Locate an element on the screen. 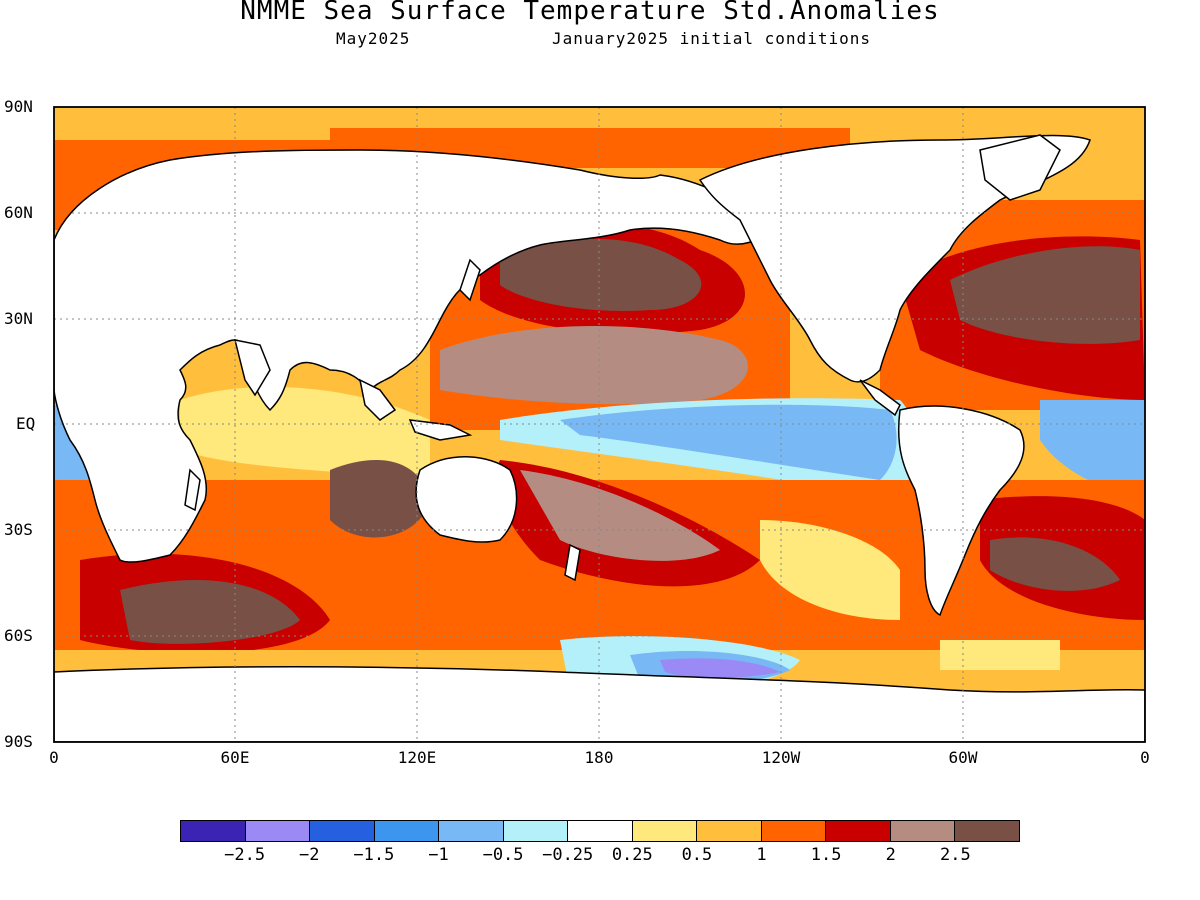  colorbar-label: −0.5 is located at coordinates (503, 855).